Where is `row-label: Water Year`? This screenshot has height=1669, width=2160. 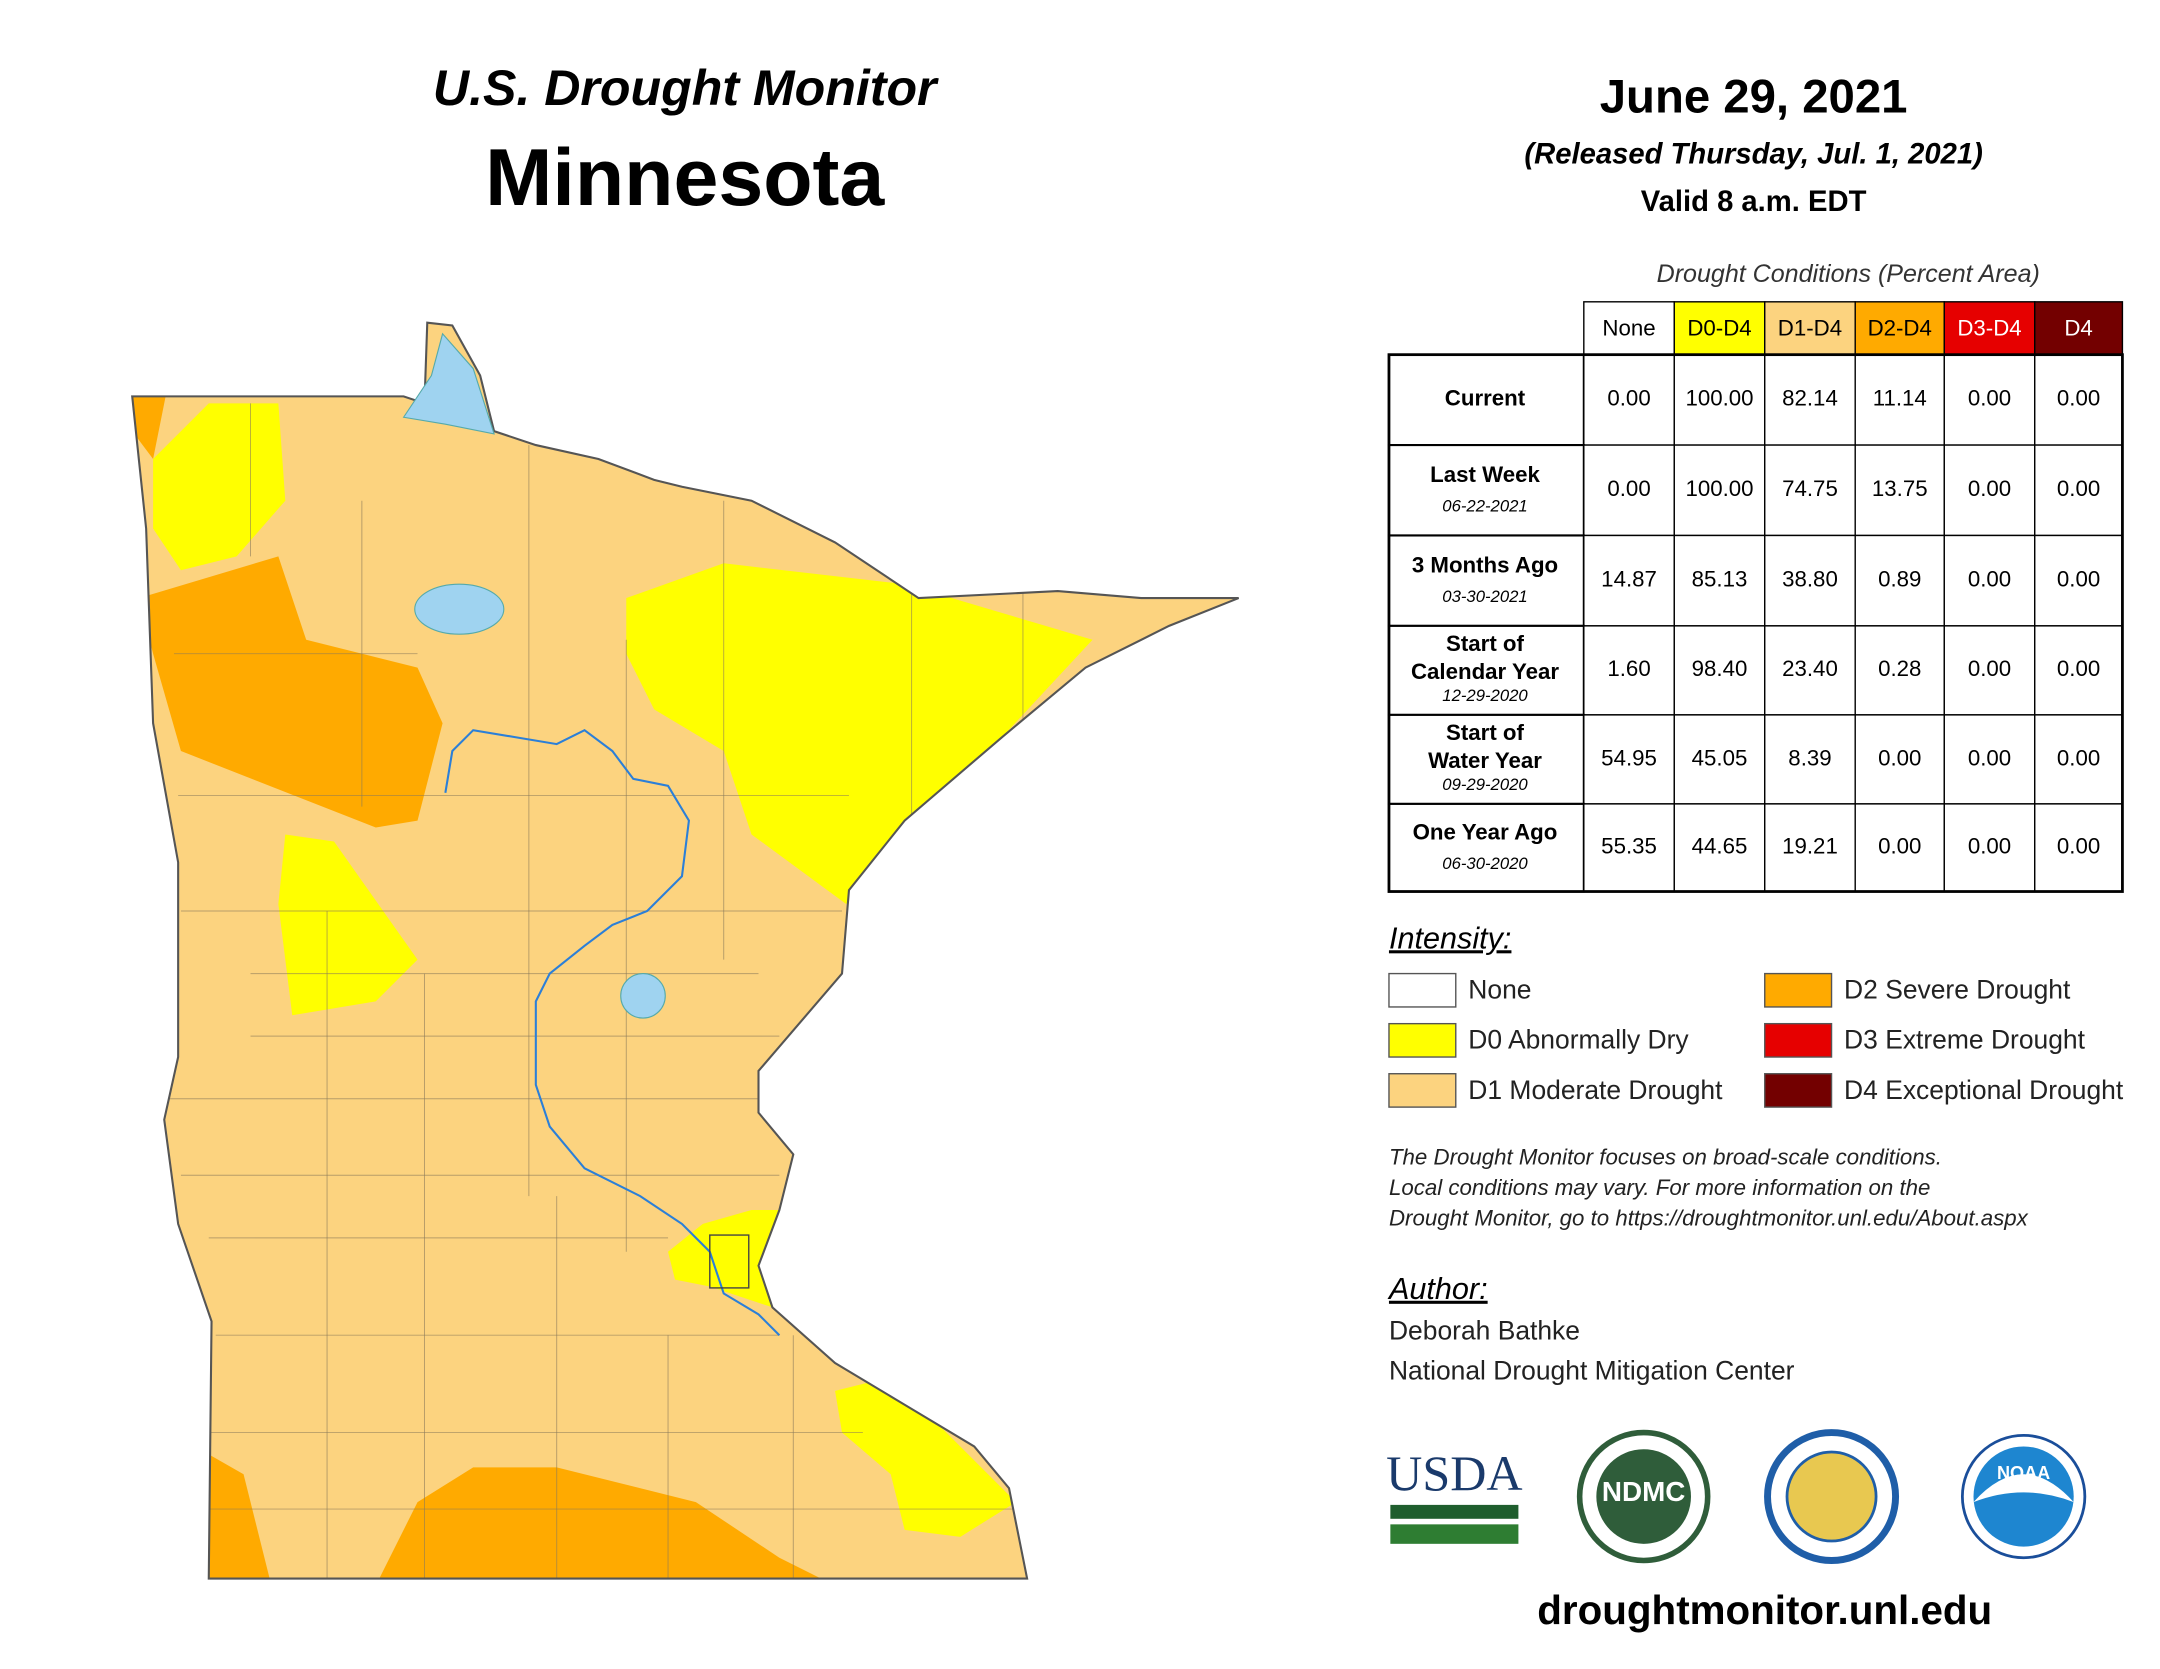 row-label: Water Year is located at coordinates (1485, 760).